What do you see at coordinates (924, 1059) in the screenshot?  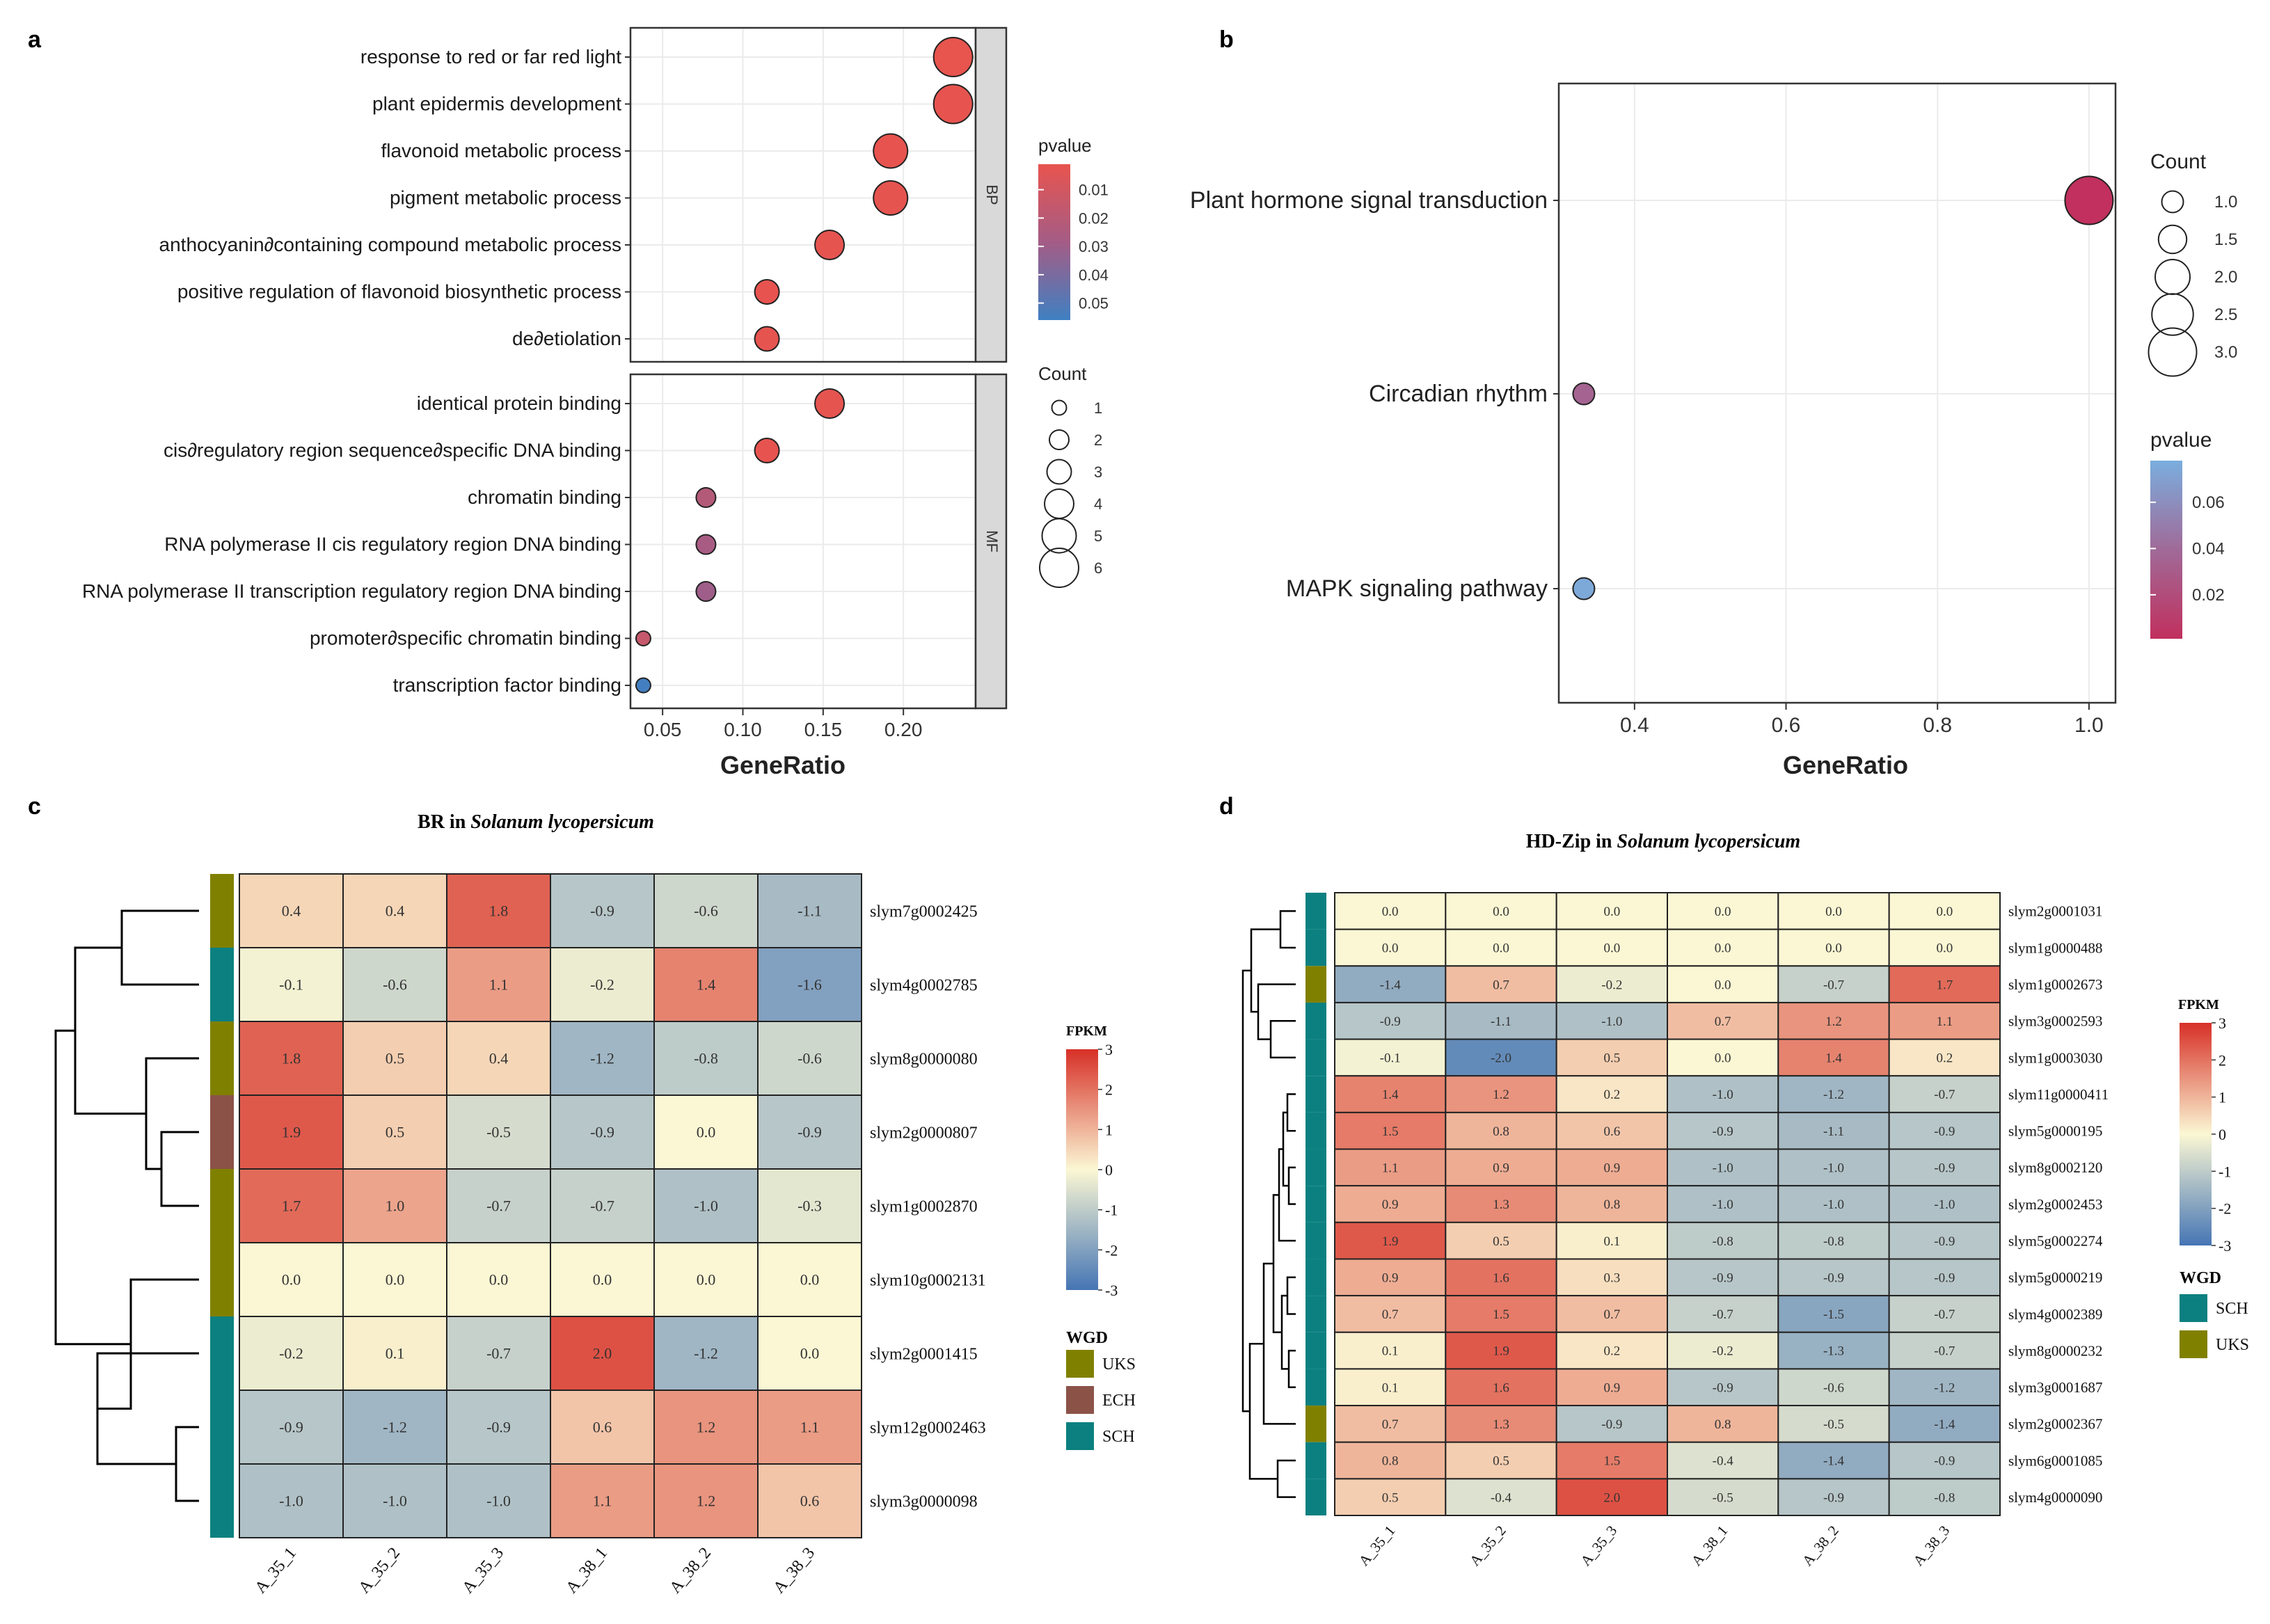 I see `c-gene-label: slym8g0000080` at bounding box center [924, 1059].